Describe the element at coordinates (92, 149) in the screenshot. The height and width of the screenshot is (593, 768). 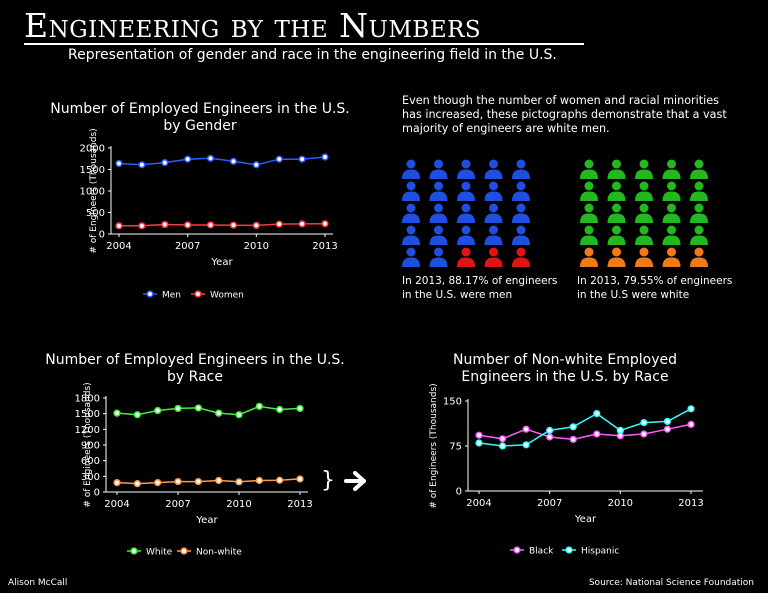
I see `gender-y-tick-label: 2000` at that location.